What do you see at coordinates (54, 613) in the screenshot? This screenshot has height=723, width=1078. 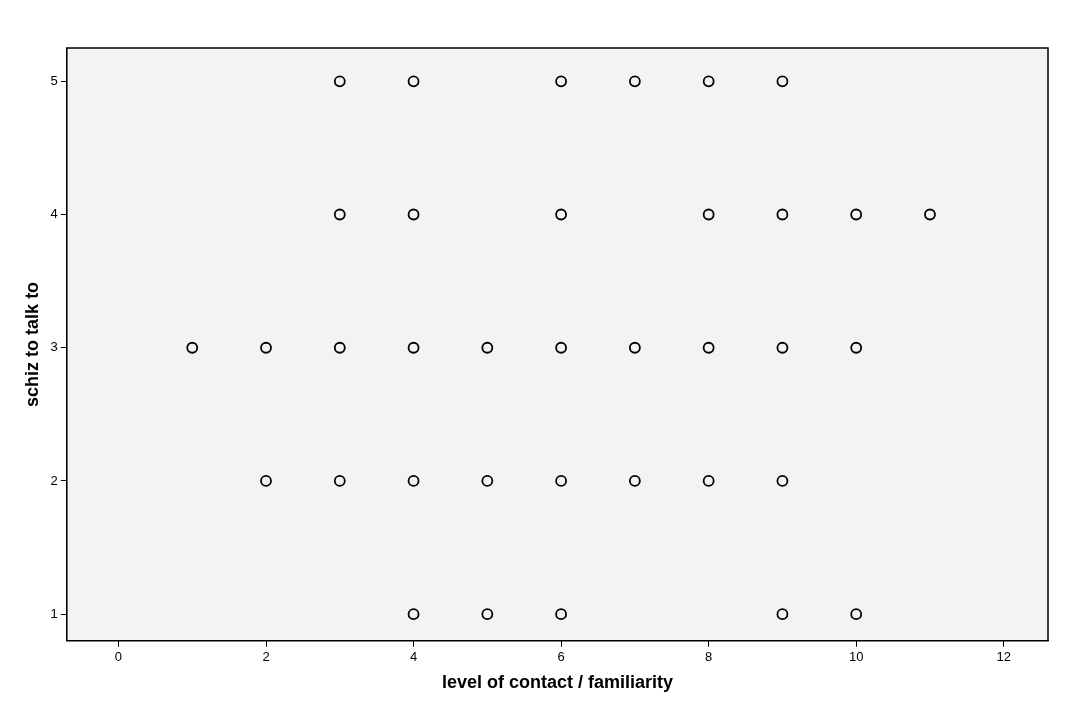 I see `y-tick-label: 1` at bounding box center [54, 613].